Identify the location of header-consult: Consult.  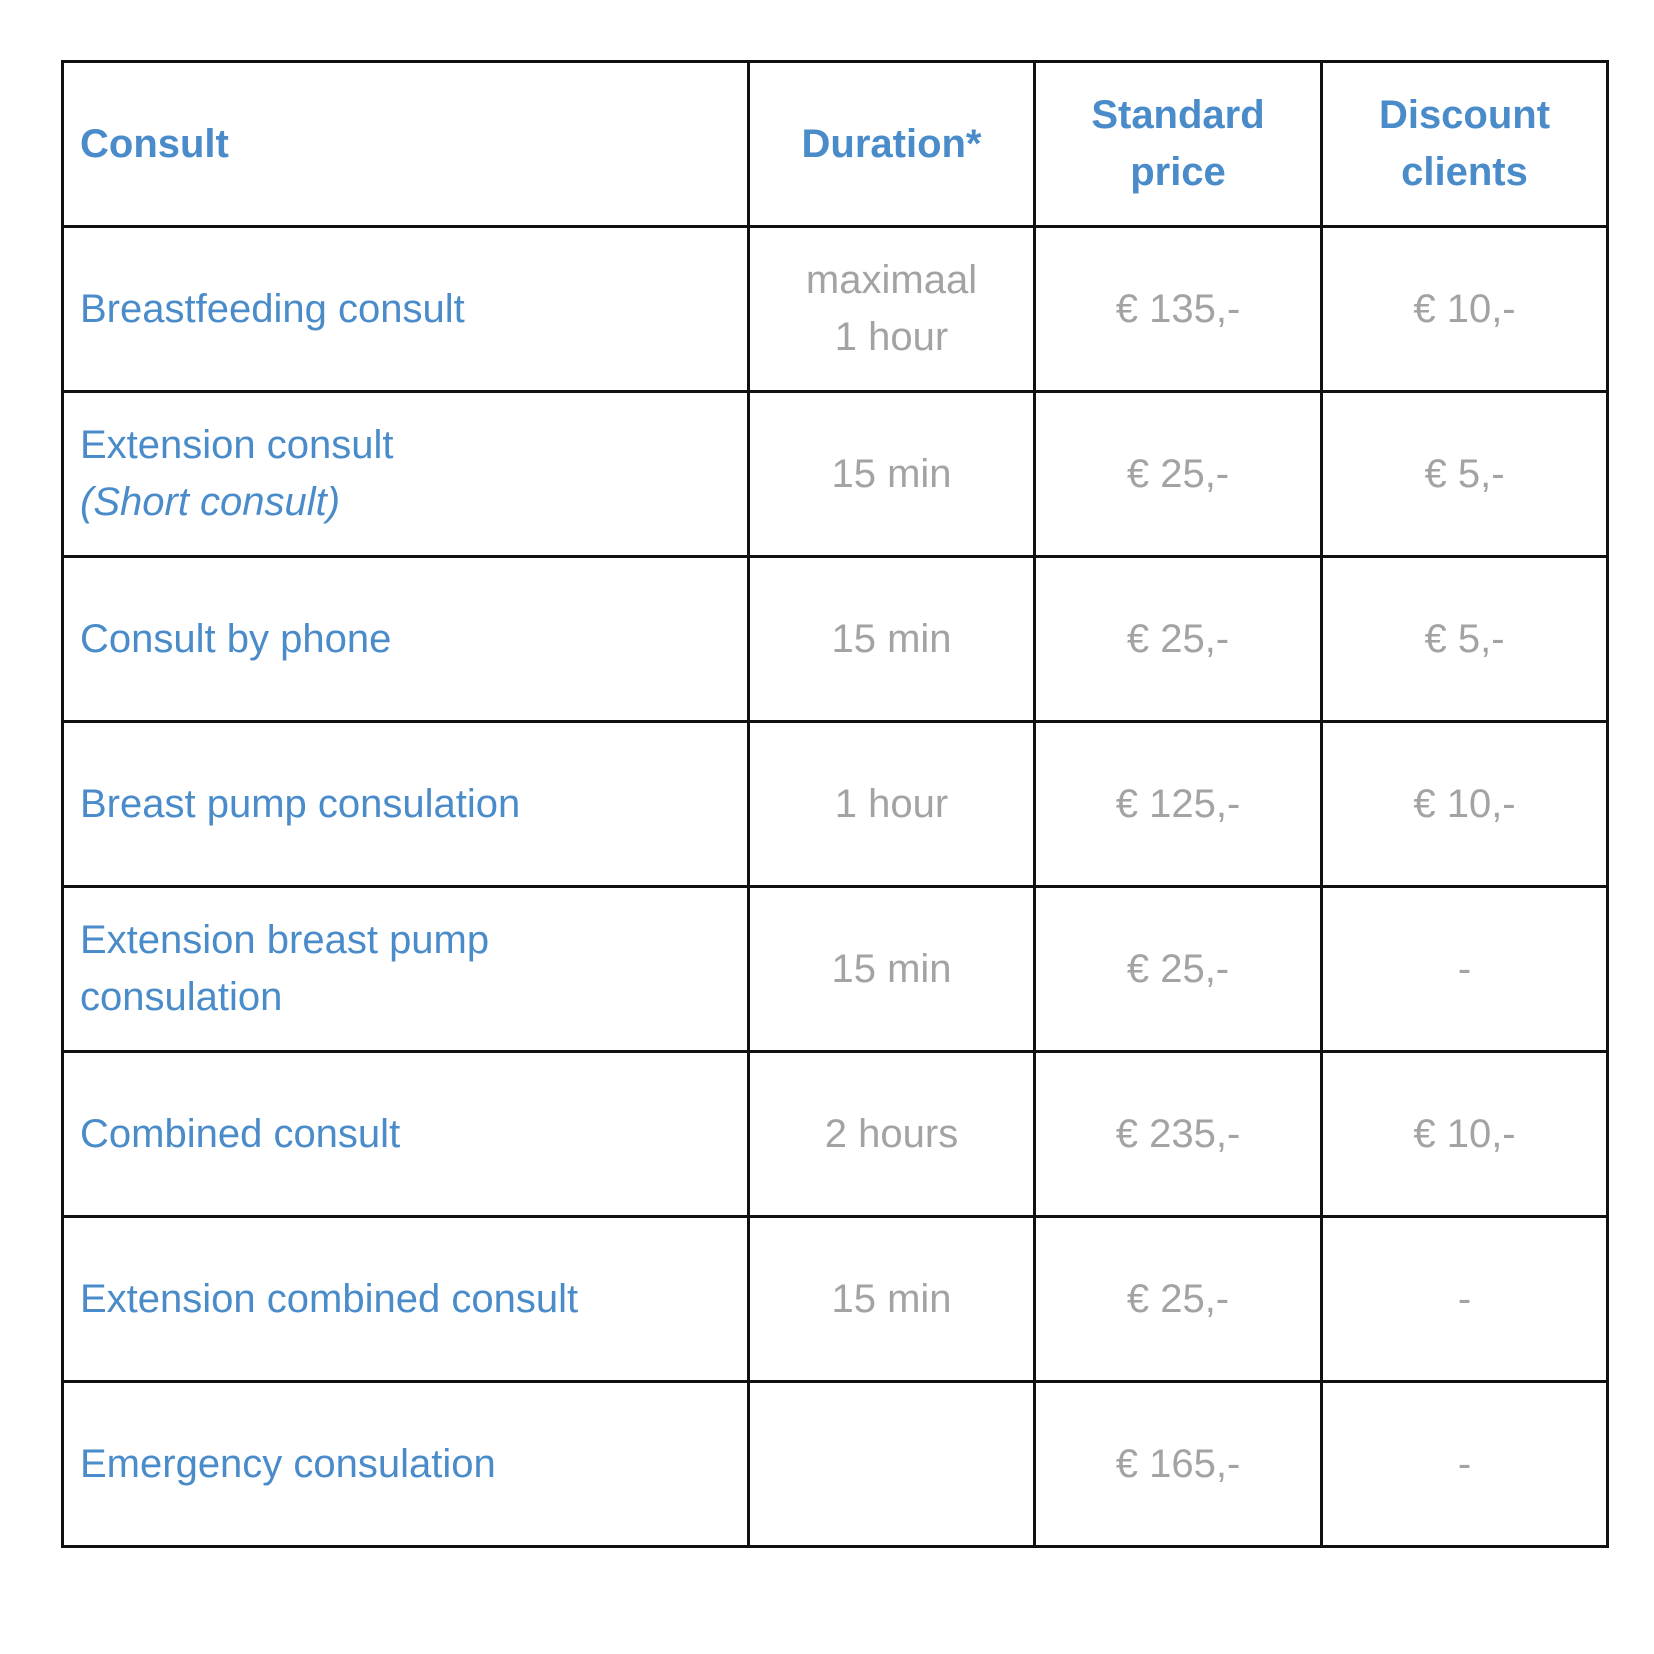
(405, 144).